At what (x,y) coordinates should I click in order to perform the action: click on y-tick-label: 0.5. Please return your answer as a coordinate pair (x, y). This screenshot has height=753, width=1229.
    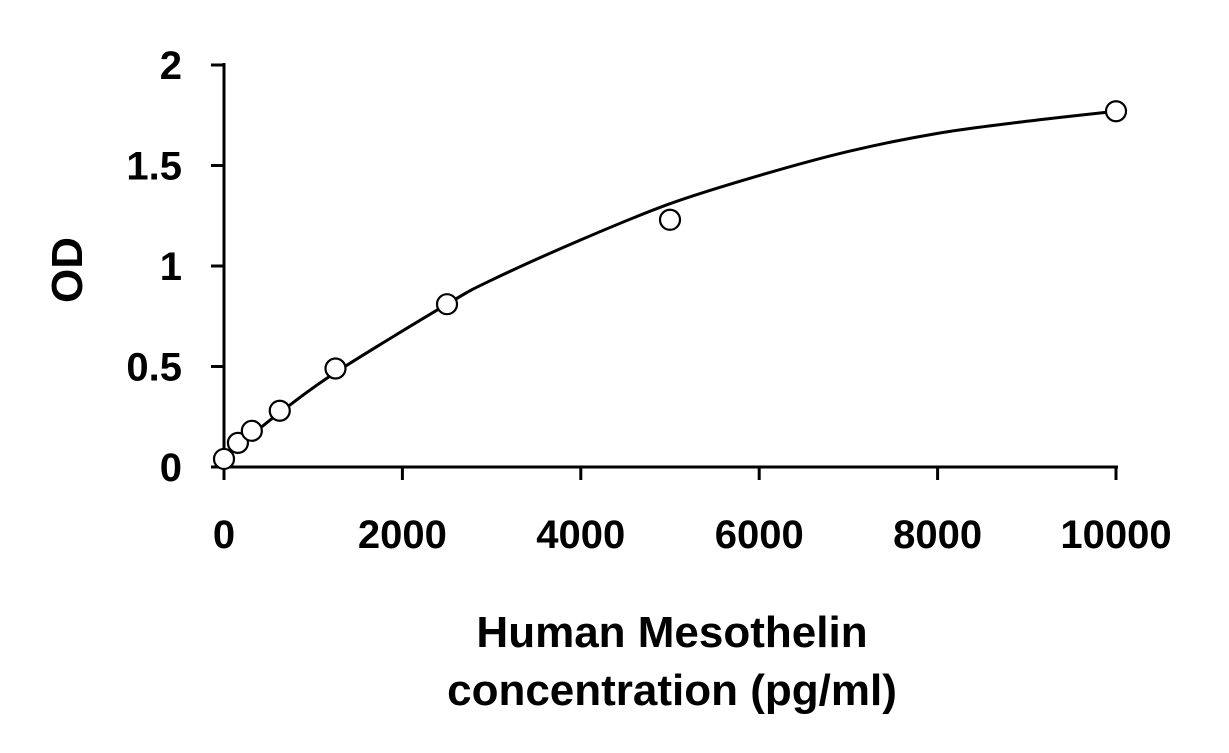
    Looking at the image, I should click on (154, 368).